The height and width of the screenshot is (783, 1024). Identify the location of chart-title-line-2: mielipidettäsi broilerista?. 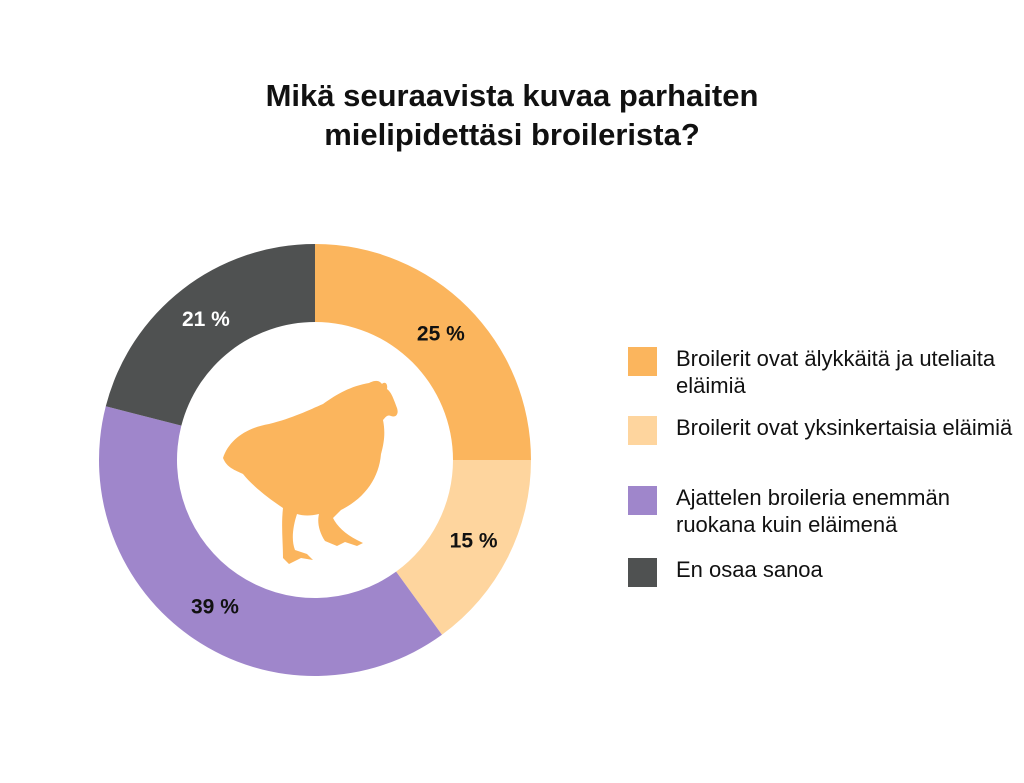
(512, 134).